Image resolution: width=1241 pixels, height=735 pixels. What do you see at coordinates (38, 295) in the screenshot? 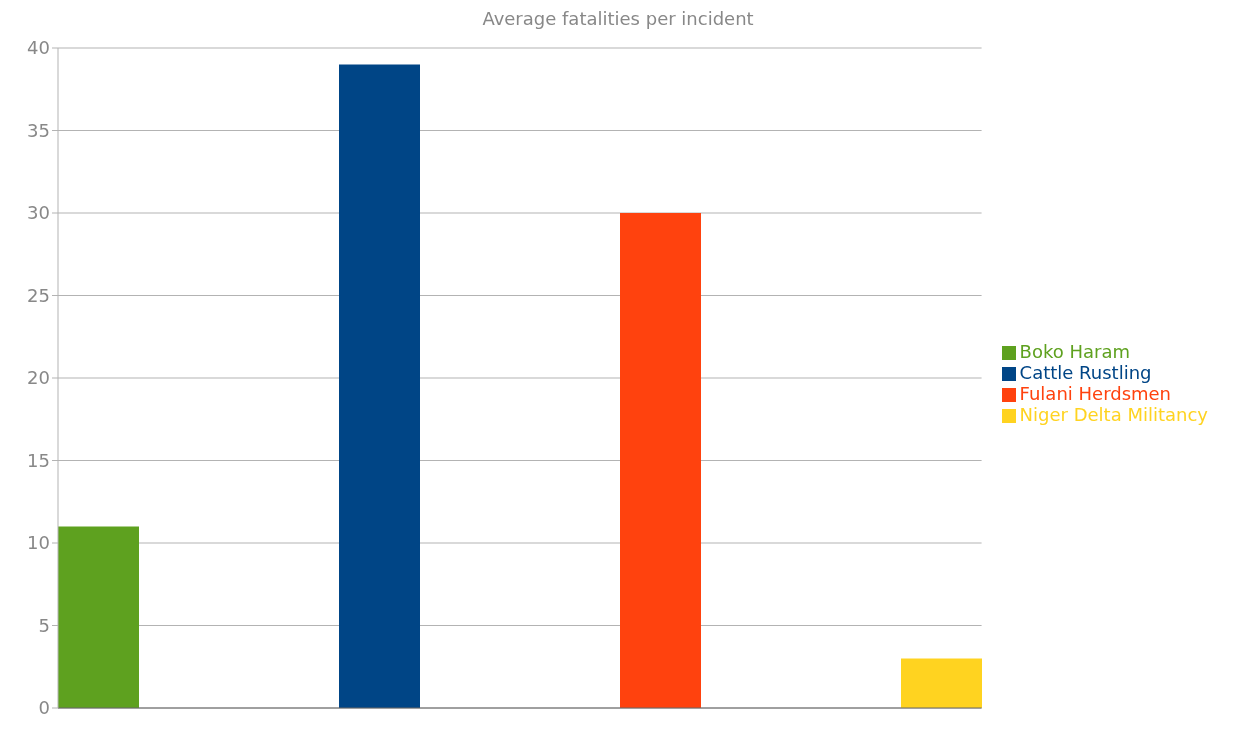
I see `y-tick-label: 25` at bounding box center [38, 295].